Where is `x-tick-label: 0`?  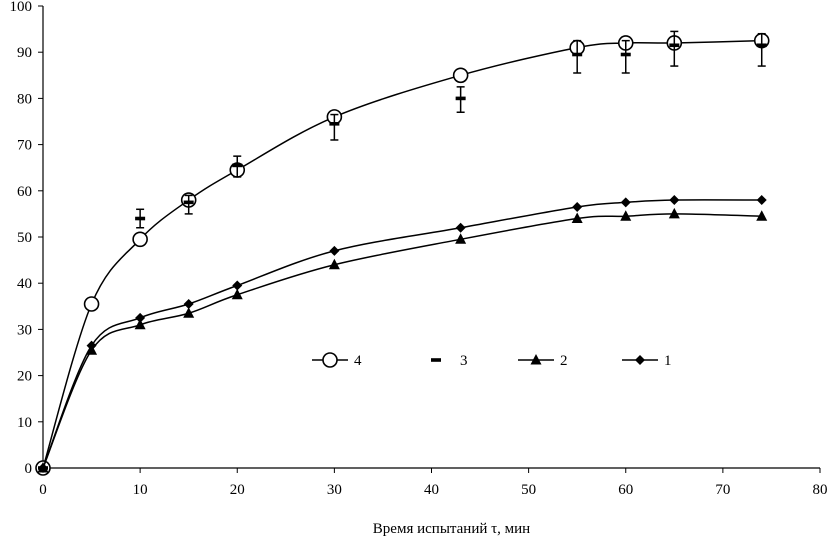
x-tick-label: 0 is located at coordinates (43, 490).